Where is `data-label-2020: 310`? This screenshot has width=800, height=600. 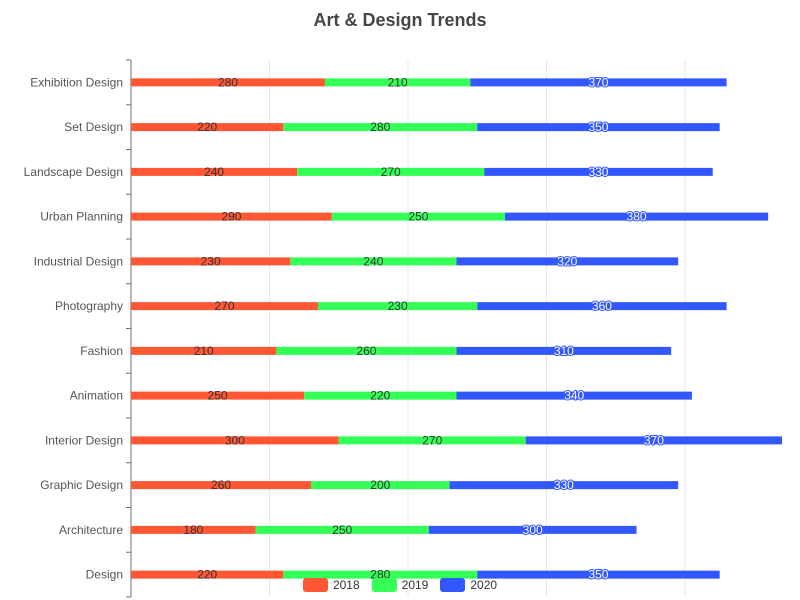 data-label-2020: 310 is located at coordinates (564, 351).